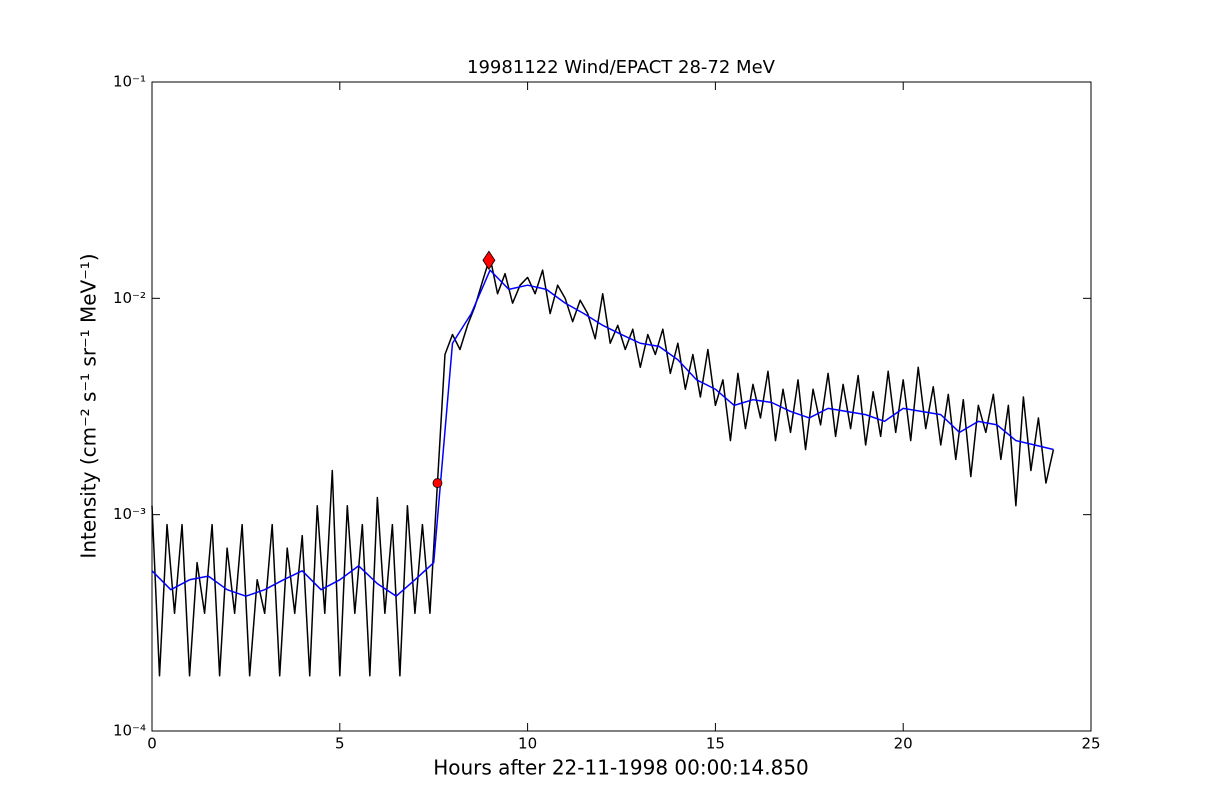 The image size is (1212, 812). I want to click on onset-marker, so click(437, 483).